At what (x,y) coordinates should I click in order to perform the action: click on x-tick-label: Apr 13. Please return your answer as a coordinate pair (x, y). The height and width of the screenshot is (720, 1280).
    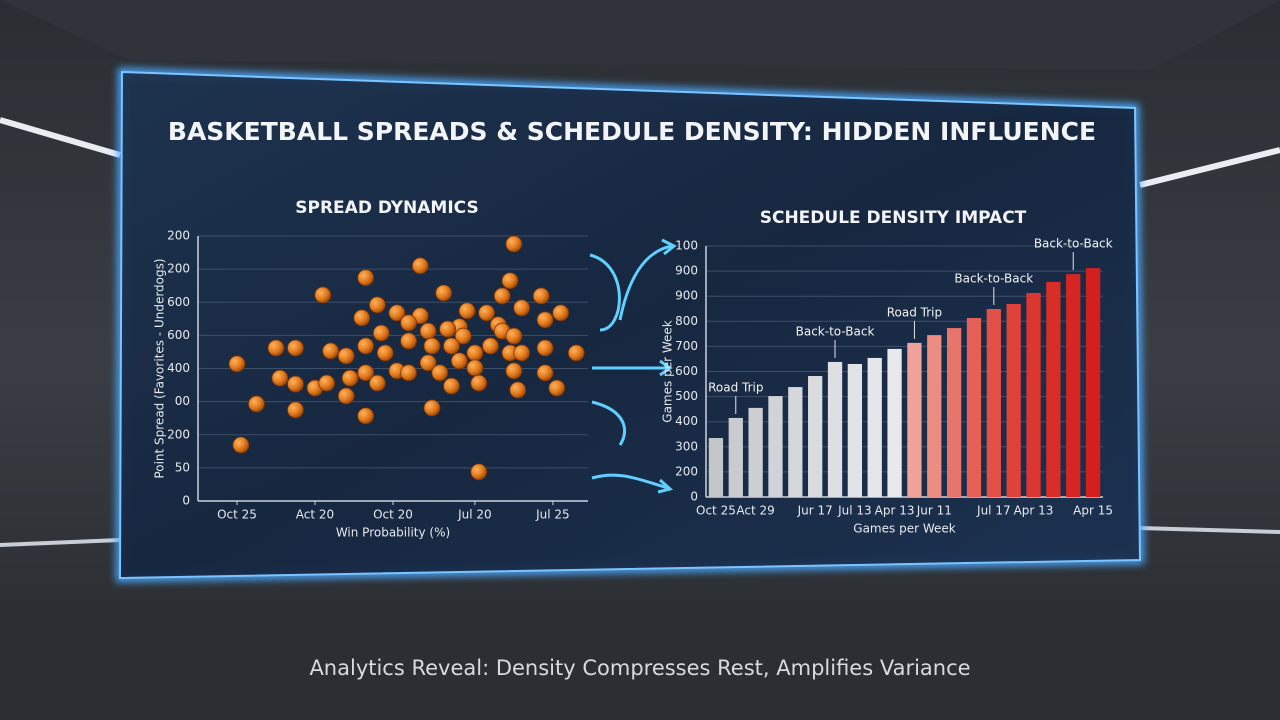
    Looking at the image, I should click on (1034, 511).